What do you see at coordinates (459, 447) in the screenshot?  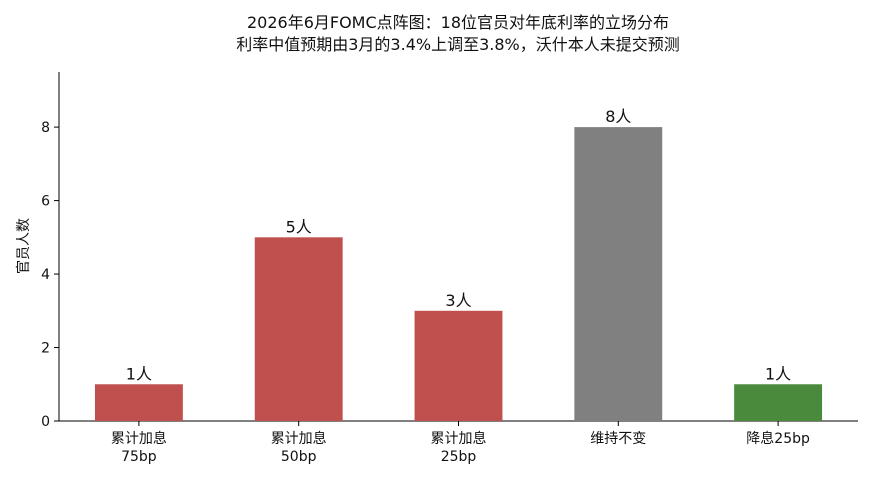 I see `x-tick-label: 累计加息 25bp` at bounding box center [459, 447].